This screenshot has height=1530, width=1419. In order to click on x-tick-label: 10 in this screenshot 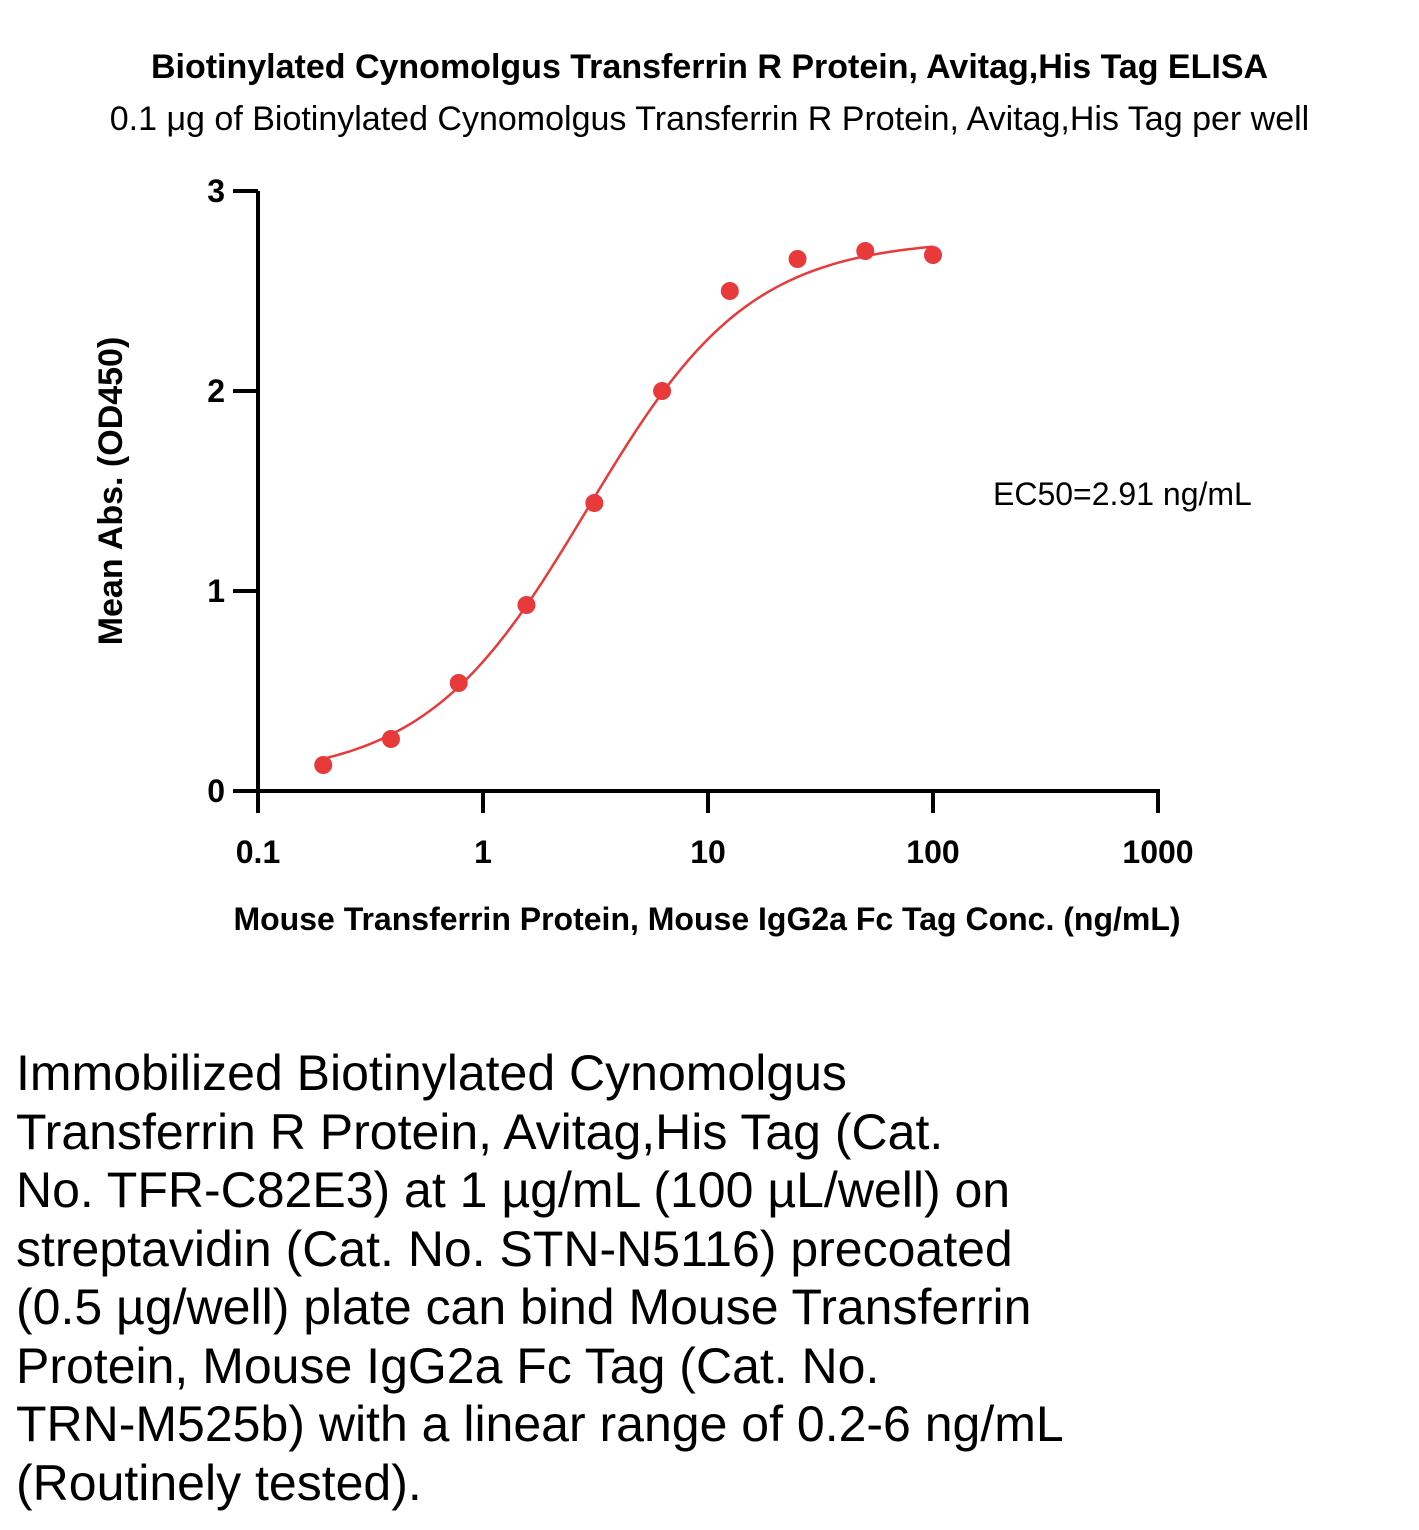, I will do `click(708, 852)`.